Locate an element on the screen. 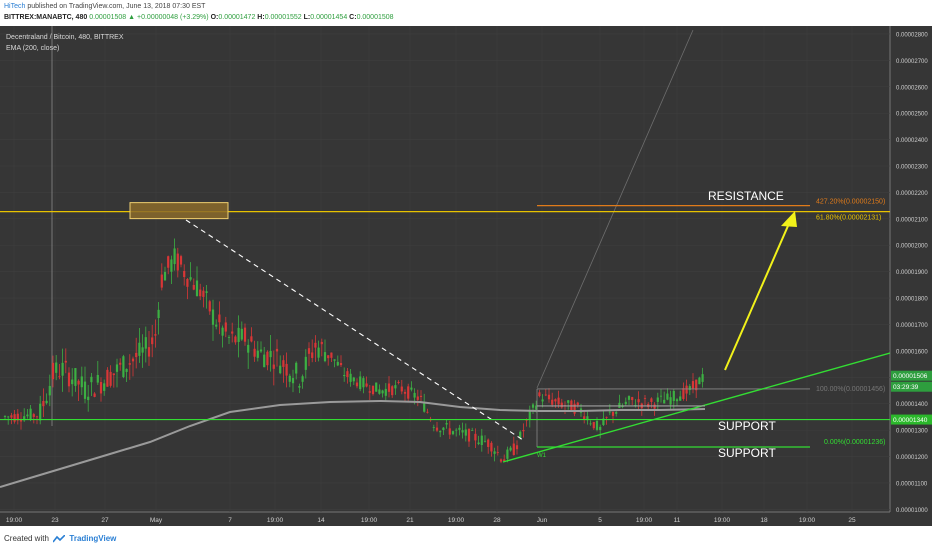 This screenshot has height=550, width=932. last-price: 0.00001508 is located at coordinates (108, 17).